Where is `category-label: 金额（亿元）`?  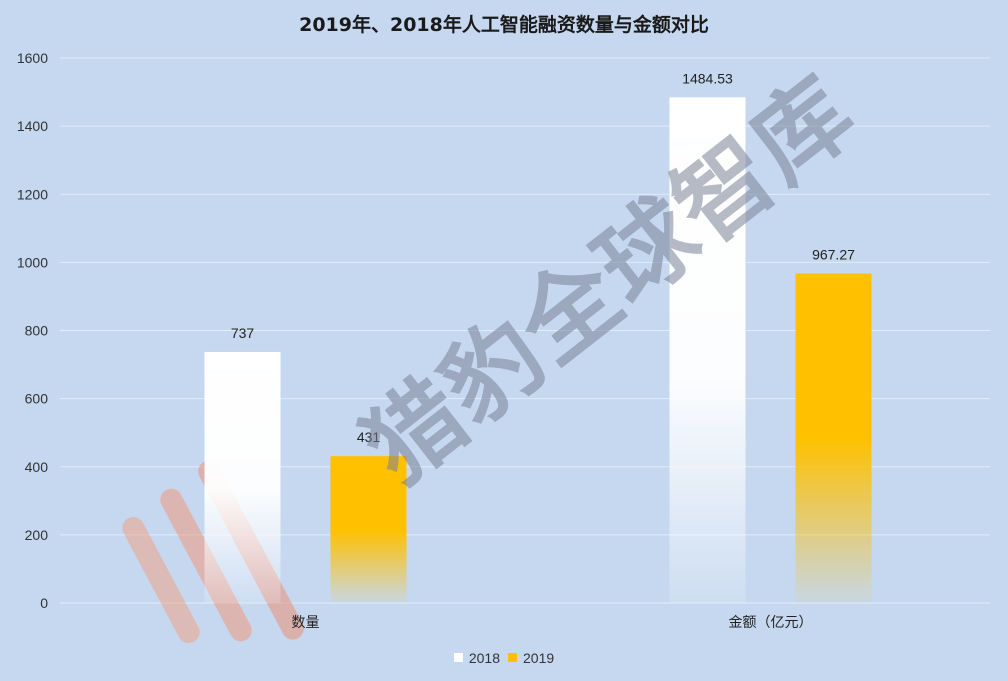 category-label: 金额（亿元） is located at coordinates (771, 623).